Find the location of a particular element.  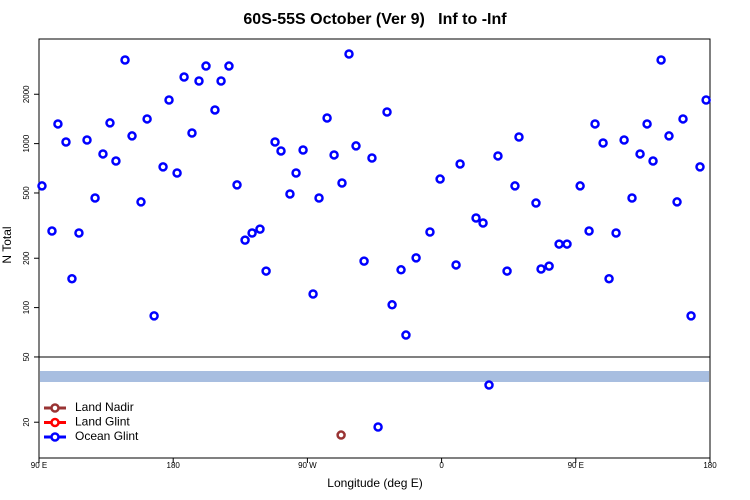

x-tick-label: 0 is located at coordinates (441, 465).